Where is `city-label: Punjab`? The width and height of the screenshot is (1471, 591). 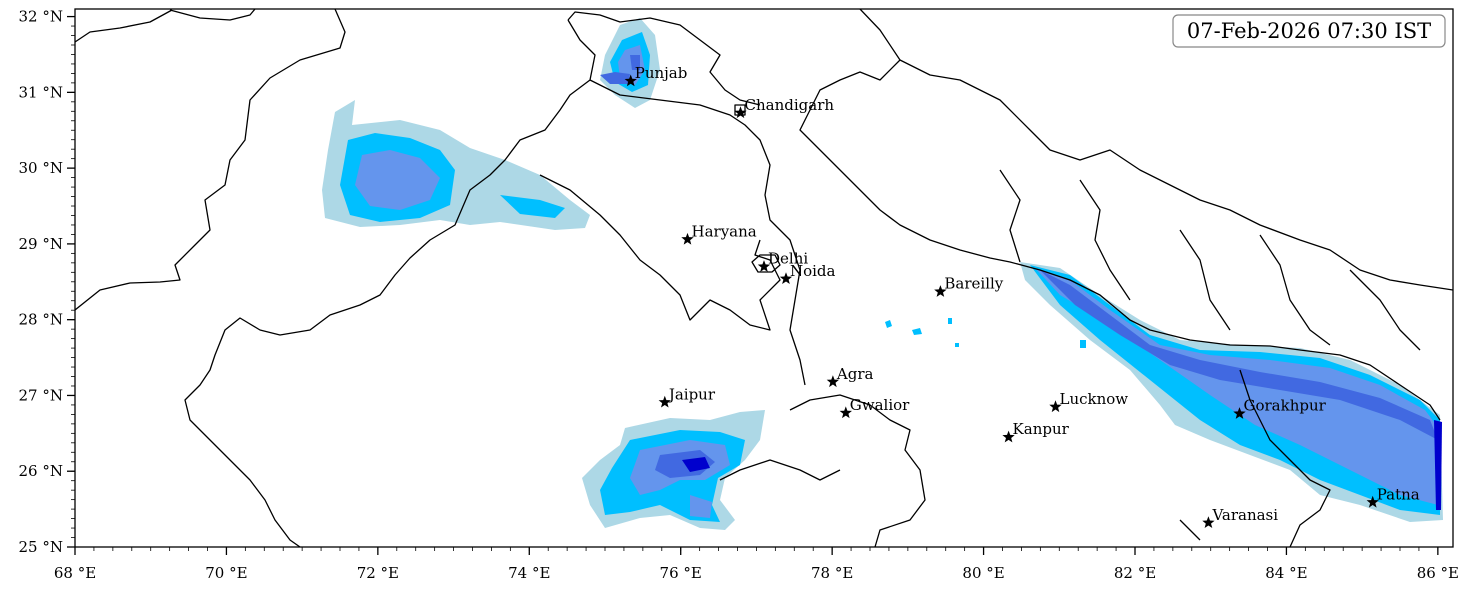
city-label: Punjab is located at coordinates (661, 73).